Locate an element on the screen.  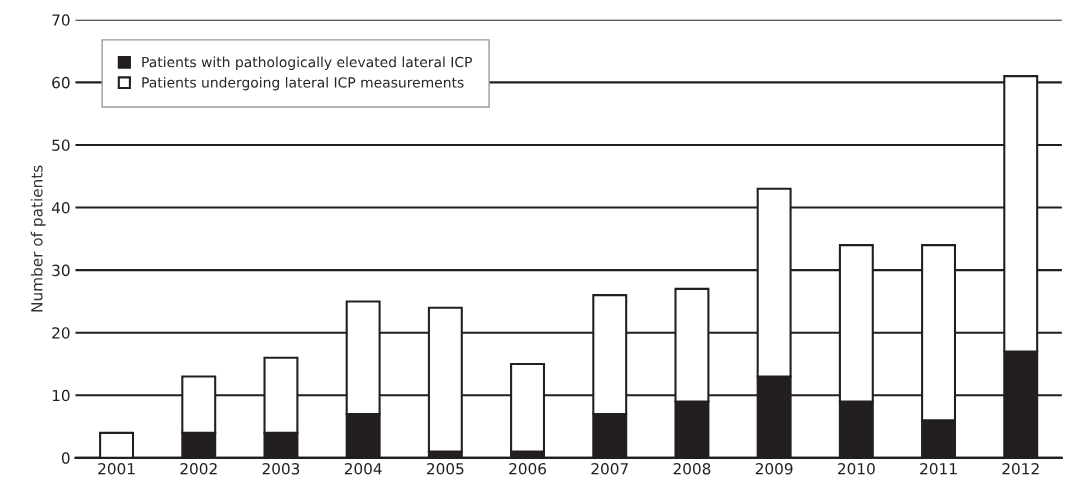
legend-label: Patients with pathologically elevated lateral ICP is located at coordinates (307, 63).